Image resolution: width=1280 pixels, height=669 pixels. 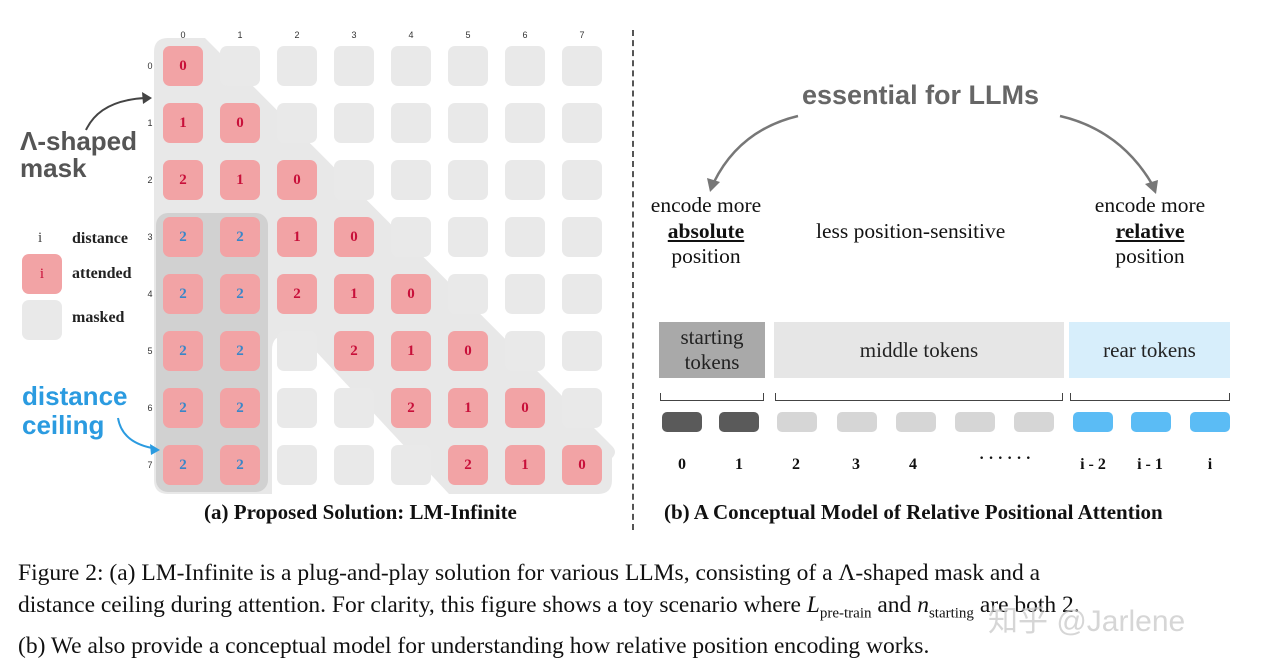 I want to click on column-index: 0, so click(x=183, y=35).